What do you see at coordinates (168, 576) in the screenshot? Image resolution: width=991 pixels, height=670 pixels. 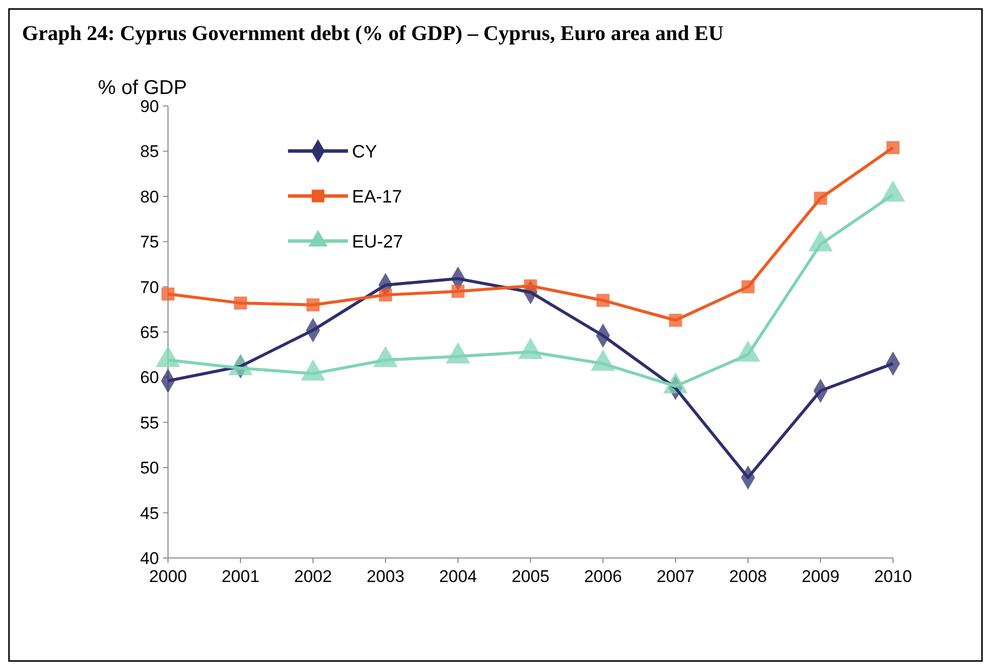 I see `x-tick-label: 2000` at bounding box center [168, 576].